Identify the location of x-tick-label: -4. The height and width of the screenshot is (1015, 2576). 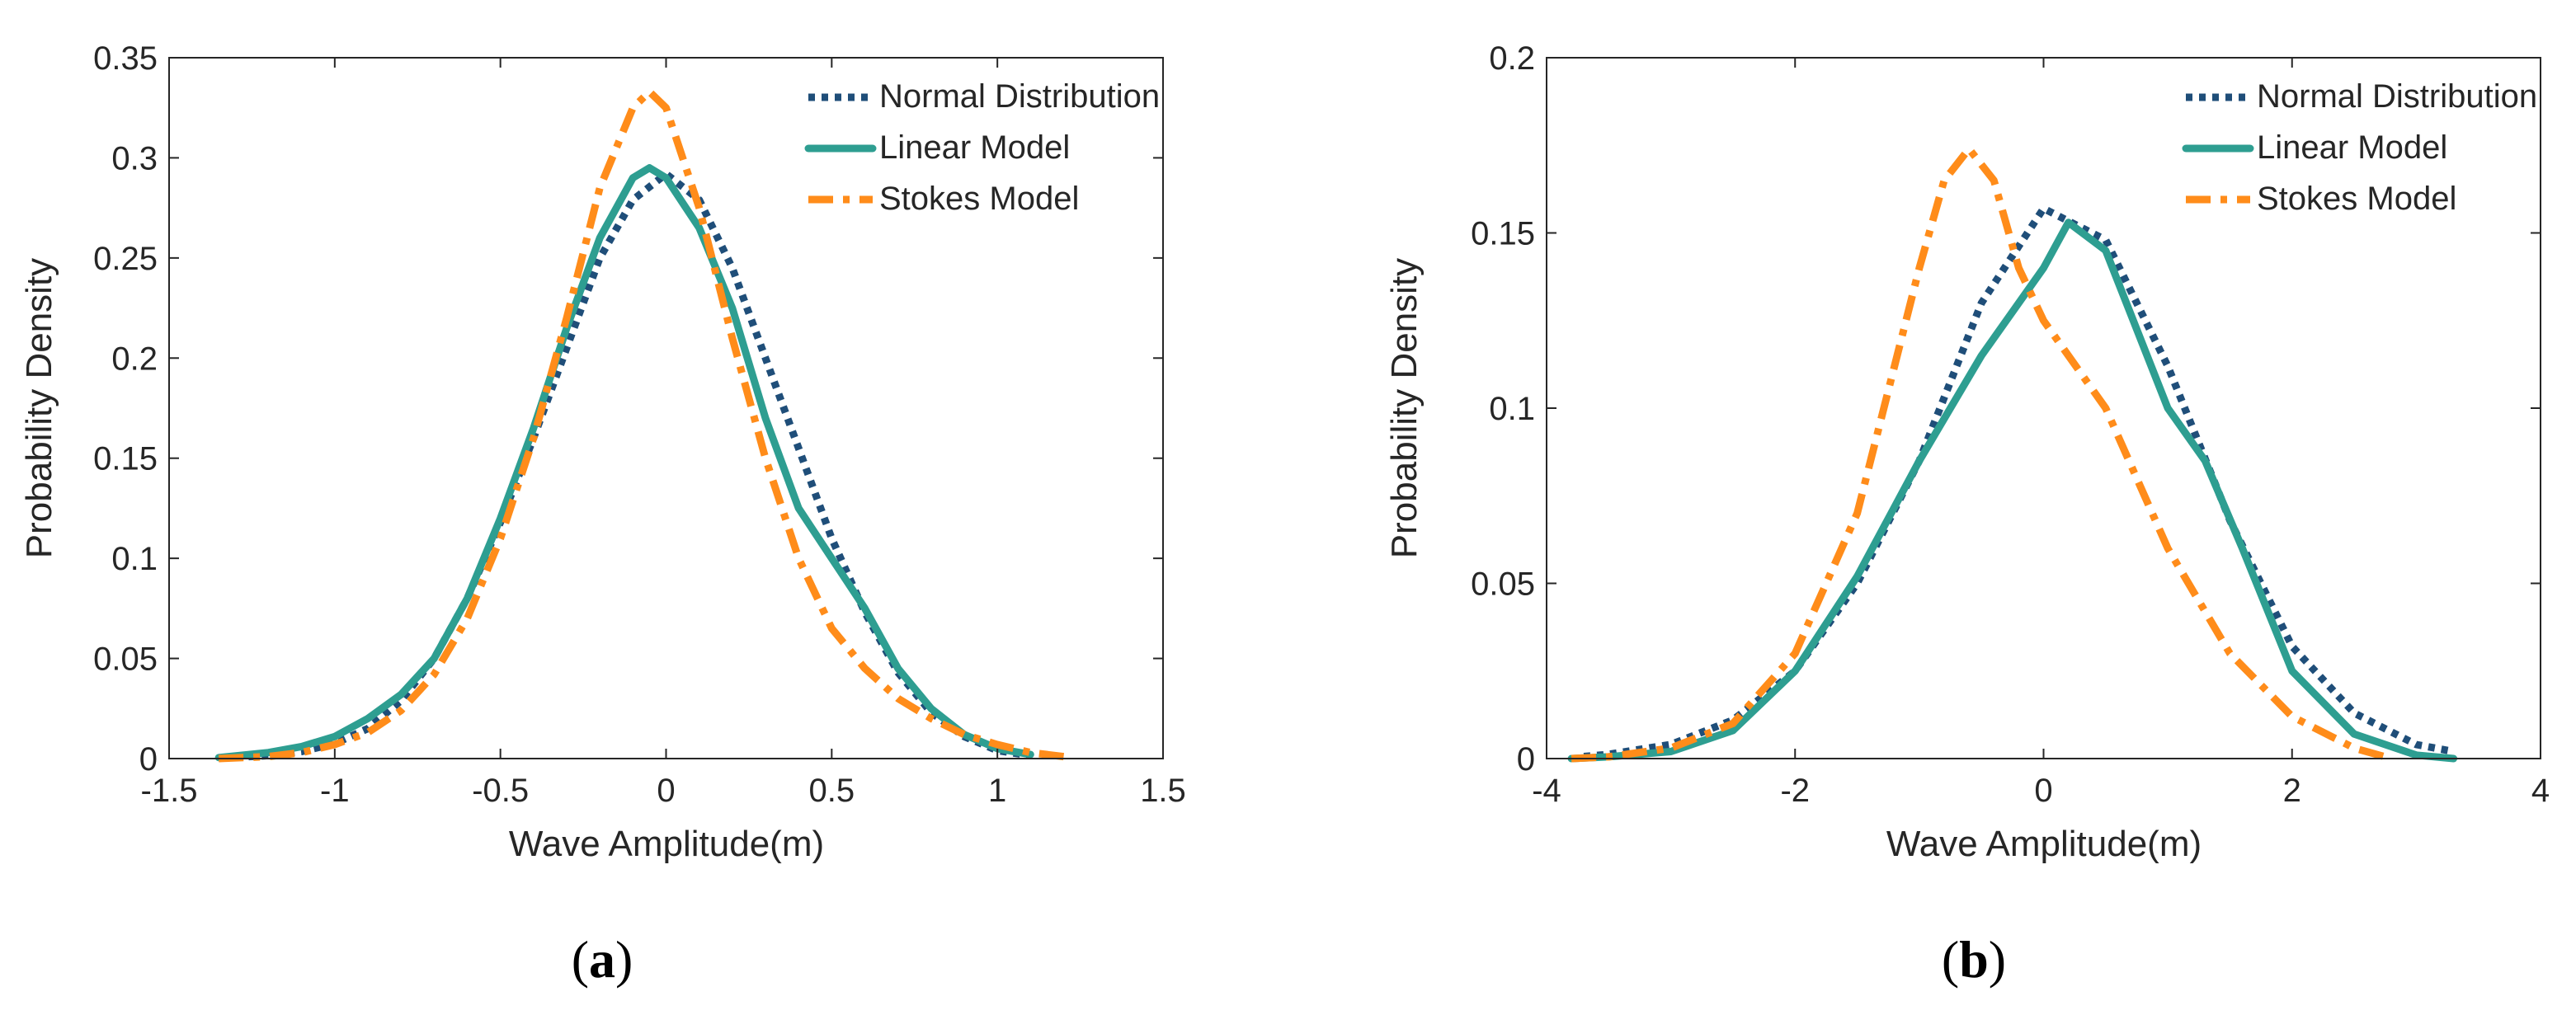
(1547, 791).